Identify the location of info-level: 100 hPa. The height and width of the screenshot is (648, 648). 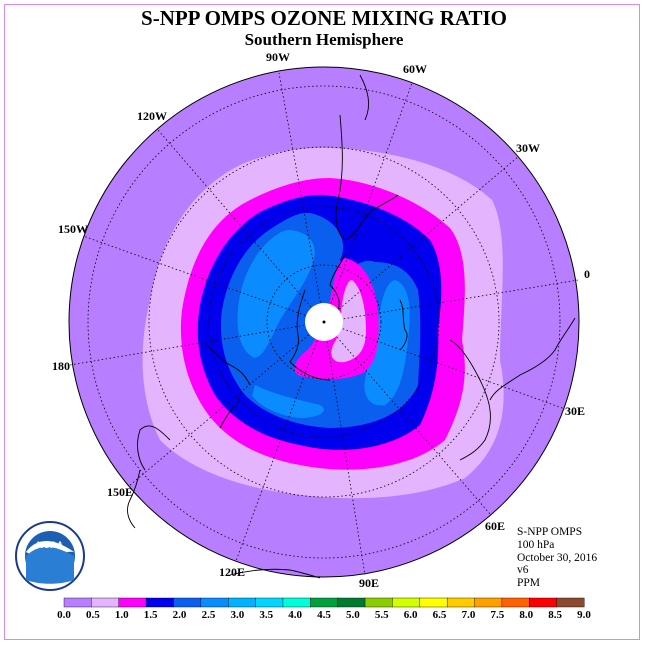
(536, 544).